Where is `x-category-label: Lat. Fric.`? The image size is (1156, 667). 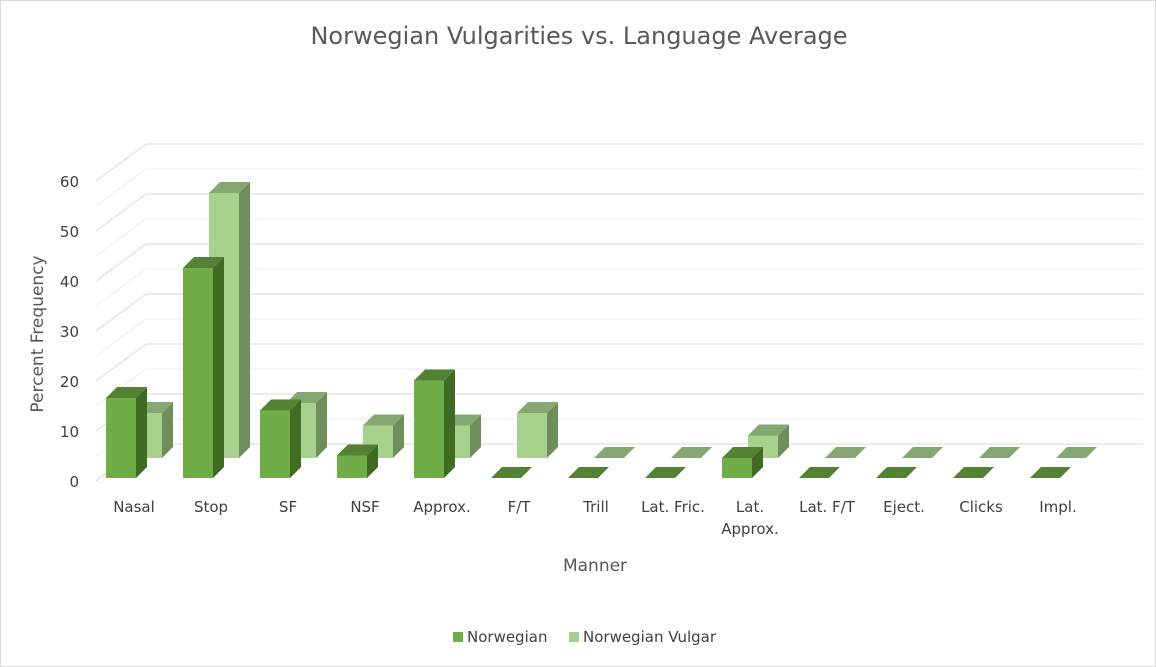
x-category-label: Lat. Fric. is located at coordinates (673, 507).